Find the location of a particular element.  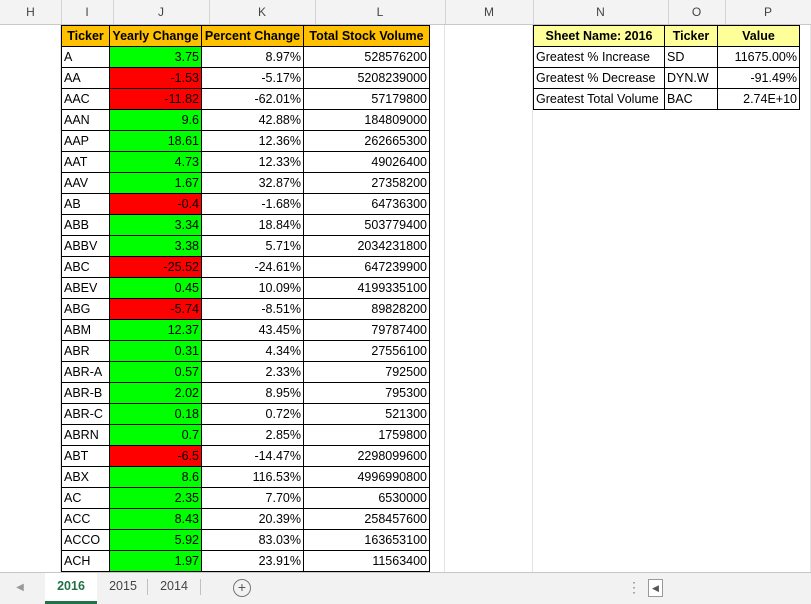

yearly-change-cell: -25.52 is located at coordinates (155, 267).